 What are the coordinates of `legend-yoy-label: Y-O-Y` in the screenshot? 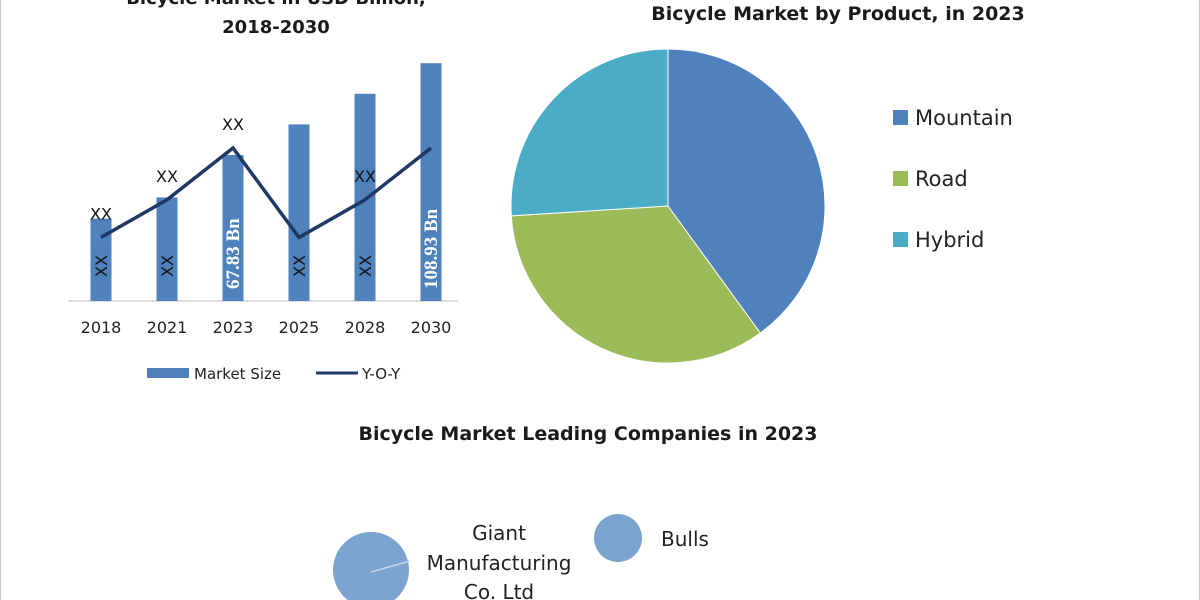 It's located at (381, 374).